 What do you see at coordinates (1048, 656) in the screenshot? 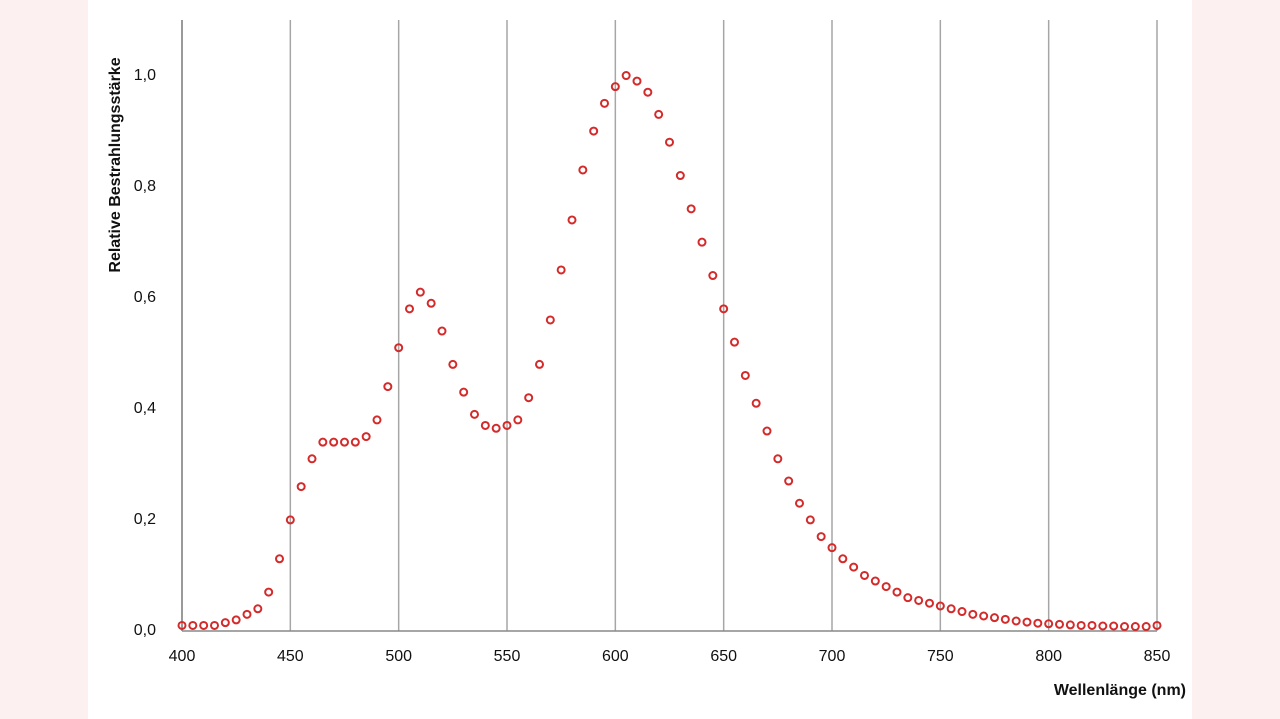
I see `x-tick-label: 800` at bounding box center [1048, 656].